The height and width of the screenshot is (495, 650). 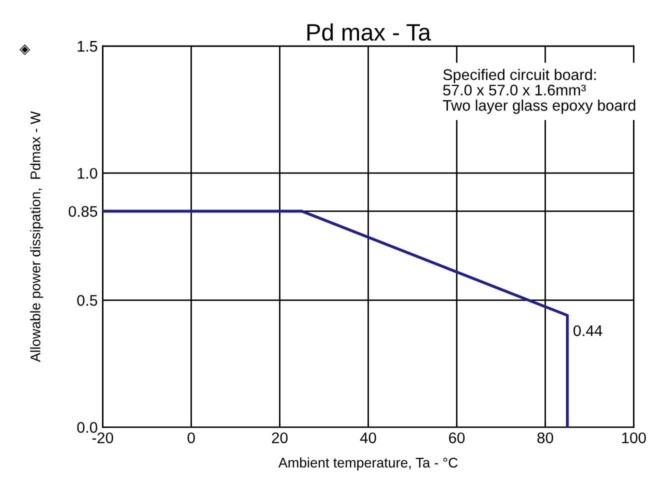 I want to click on x-tick-label: 100, so click(x=634, y=438).